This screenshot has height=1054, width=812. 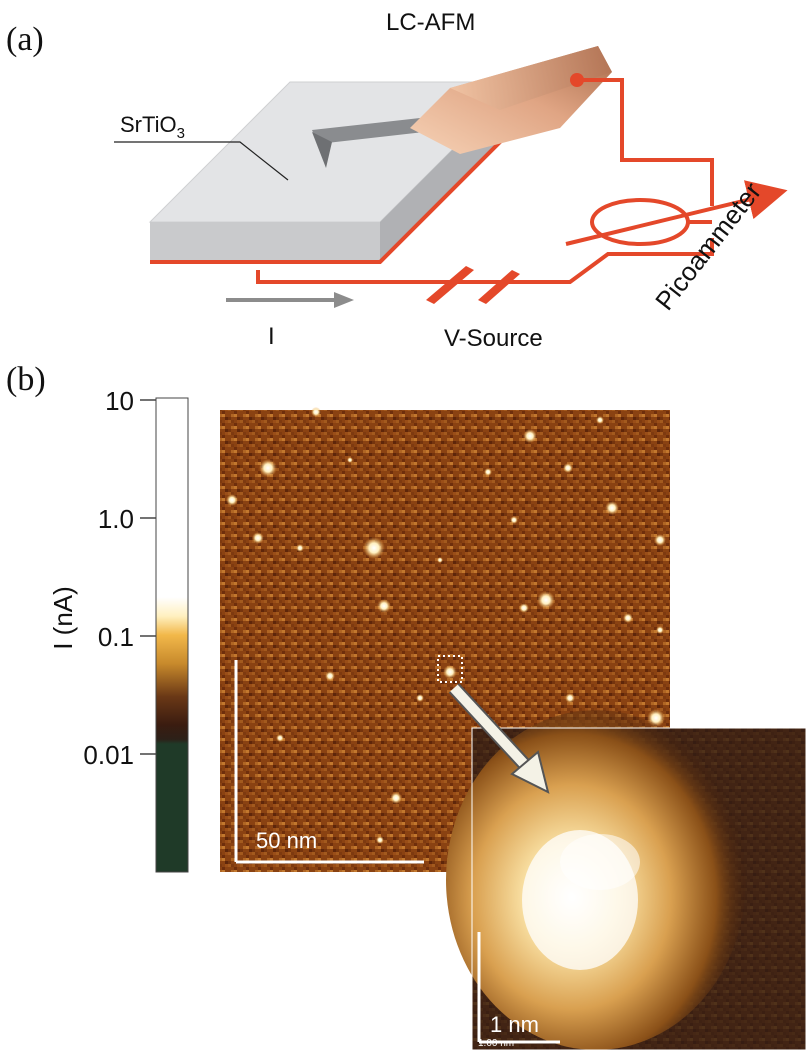 I want to click on colorbar-tick-label: 0.01, so click(x=108, y=755).